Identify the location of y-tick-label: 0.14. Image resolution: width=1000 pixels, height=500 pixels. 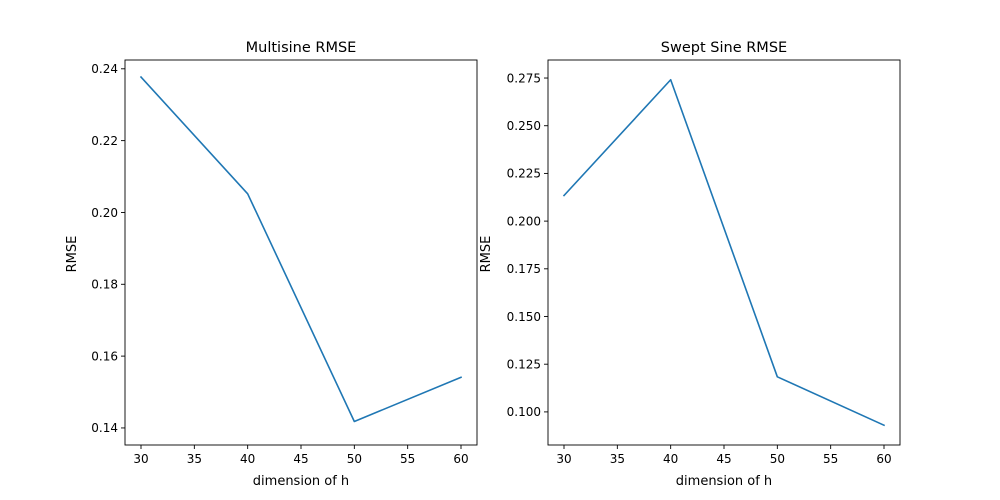
(104, 428).